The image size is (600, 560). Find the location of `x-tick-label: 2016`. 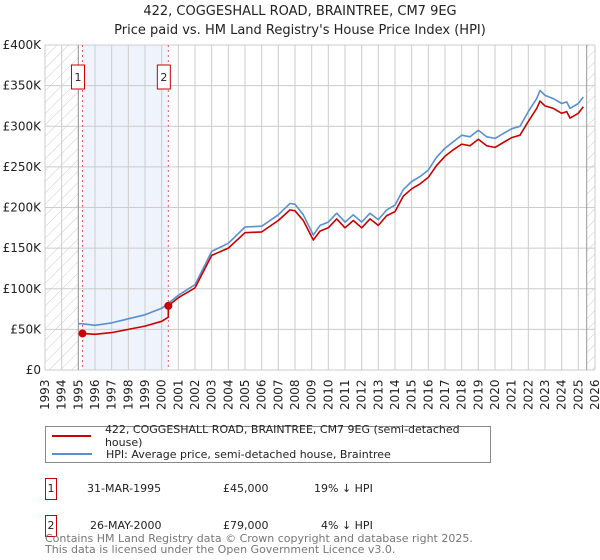

x-tick-label: 2016 is located at coordinates (428, 394).